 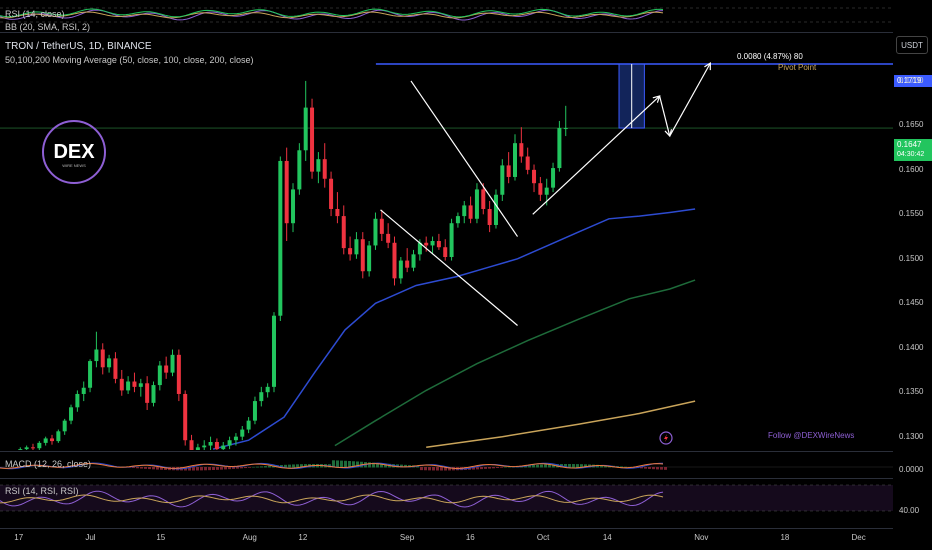 What do you see at coordinates (911, 154) in the screenshot?
I see `current-price-countdown: 04:30:42` at bounding box center [911, 154].